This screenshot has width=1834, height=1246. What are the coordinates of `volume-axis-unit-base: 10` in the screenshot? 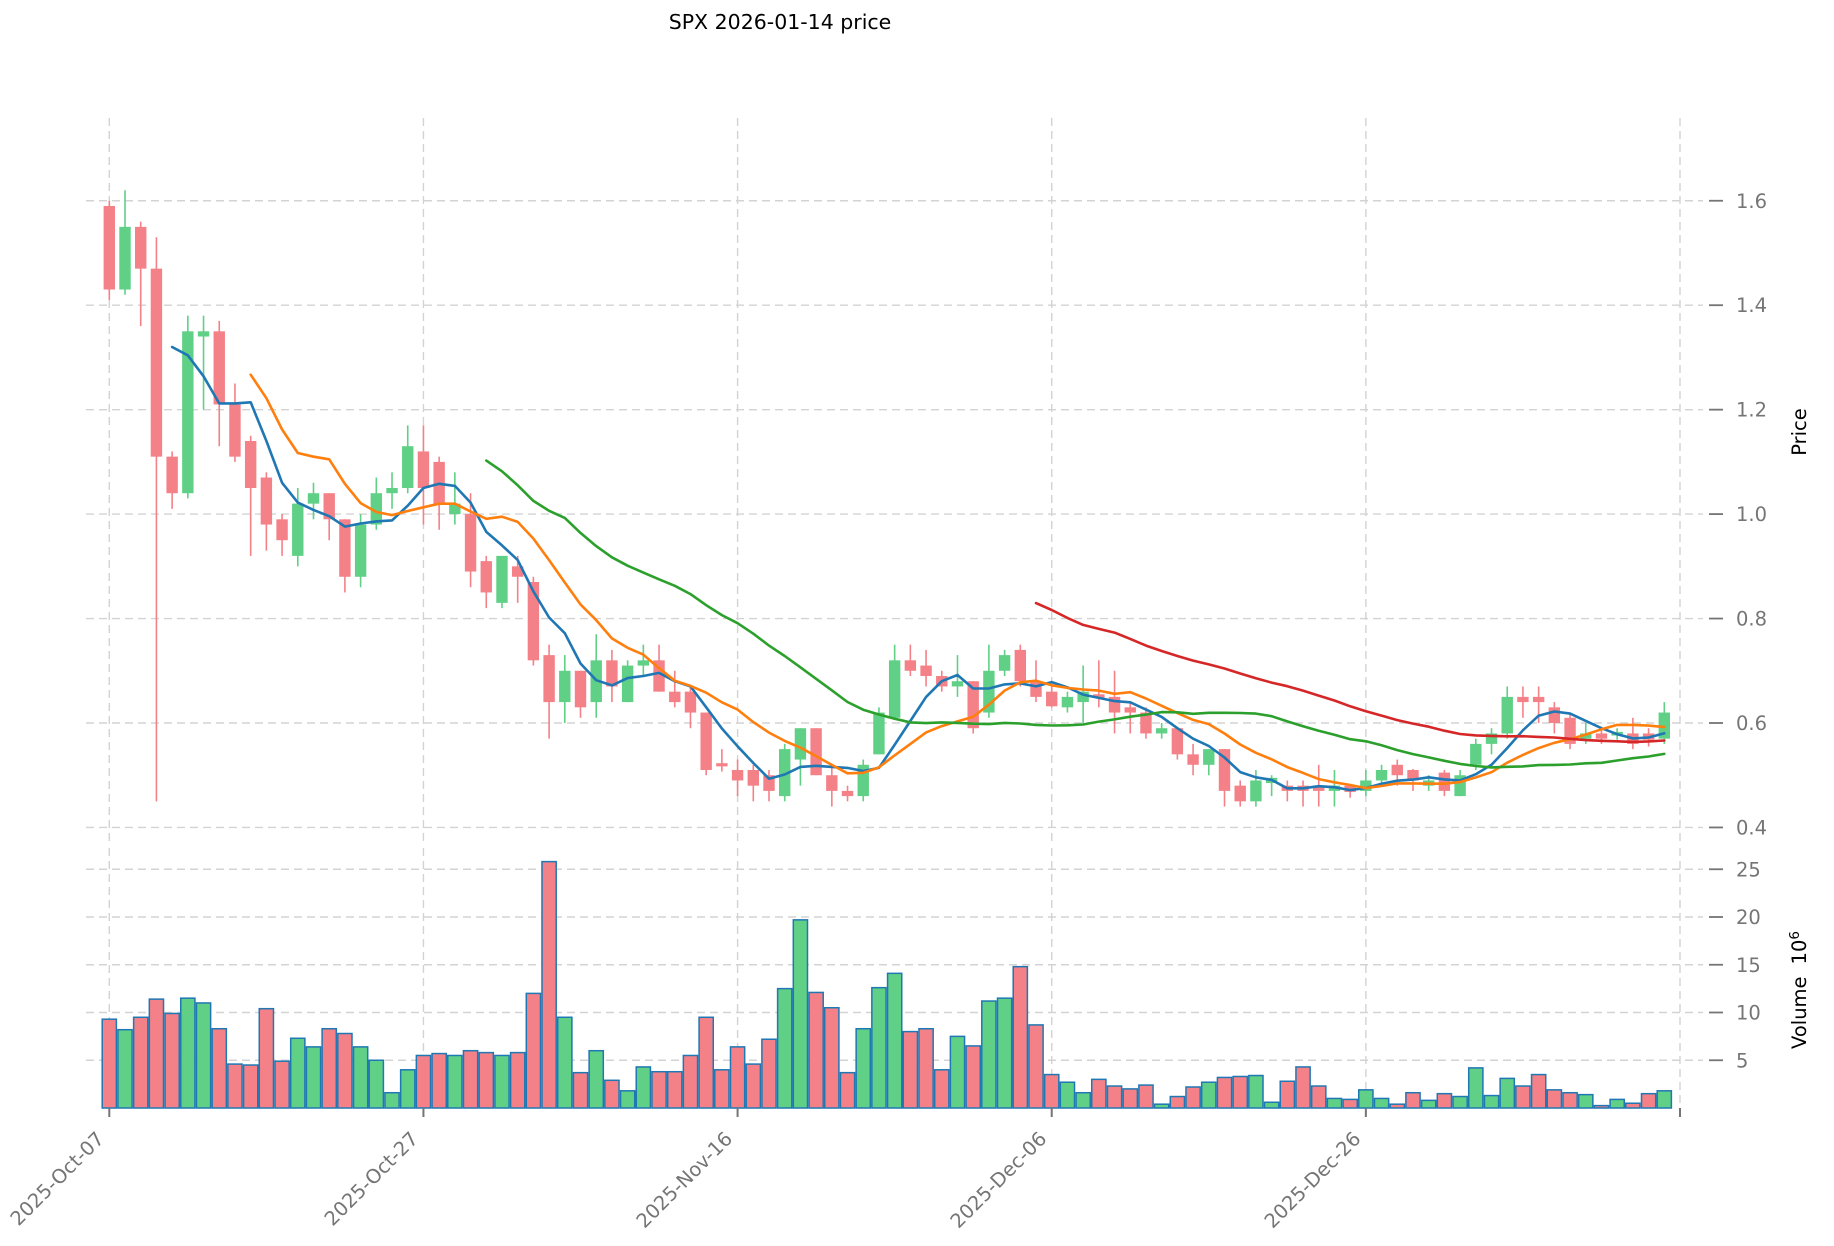 It's located at (1799, 952).